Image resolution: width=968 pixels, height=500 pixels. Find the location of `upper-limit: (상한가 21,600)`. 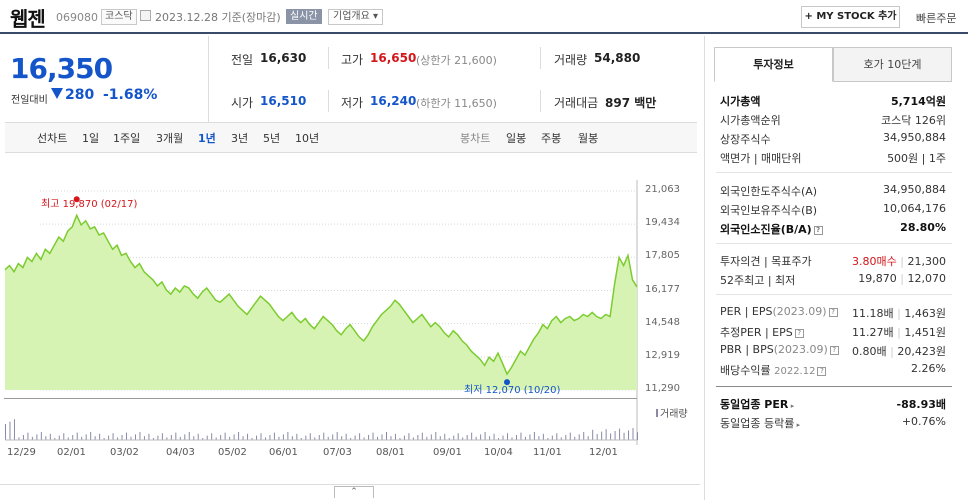

upper-limit: (상한가 21,600) is located at coordinates (456, 60).